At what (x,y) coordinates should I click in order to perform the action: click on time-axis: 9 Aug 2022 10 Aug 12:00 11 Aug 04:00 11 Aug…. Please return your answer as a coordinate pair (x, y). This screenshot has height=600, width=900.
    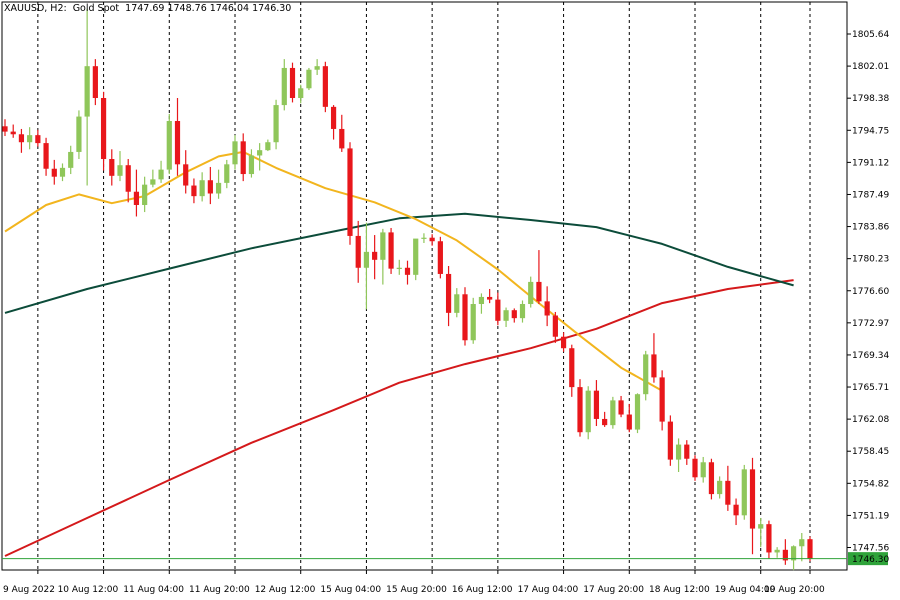
    Looking at the image, I should click on (414, 582).